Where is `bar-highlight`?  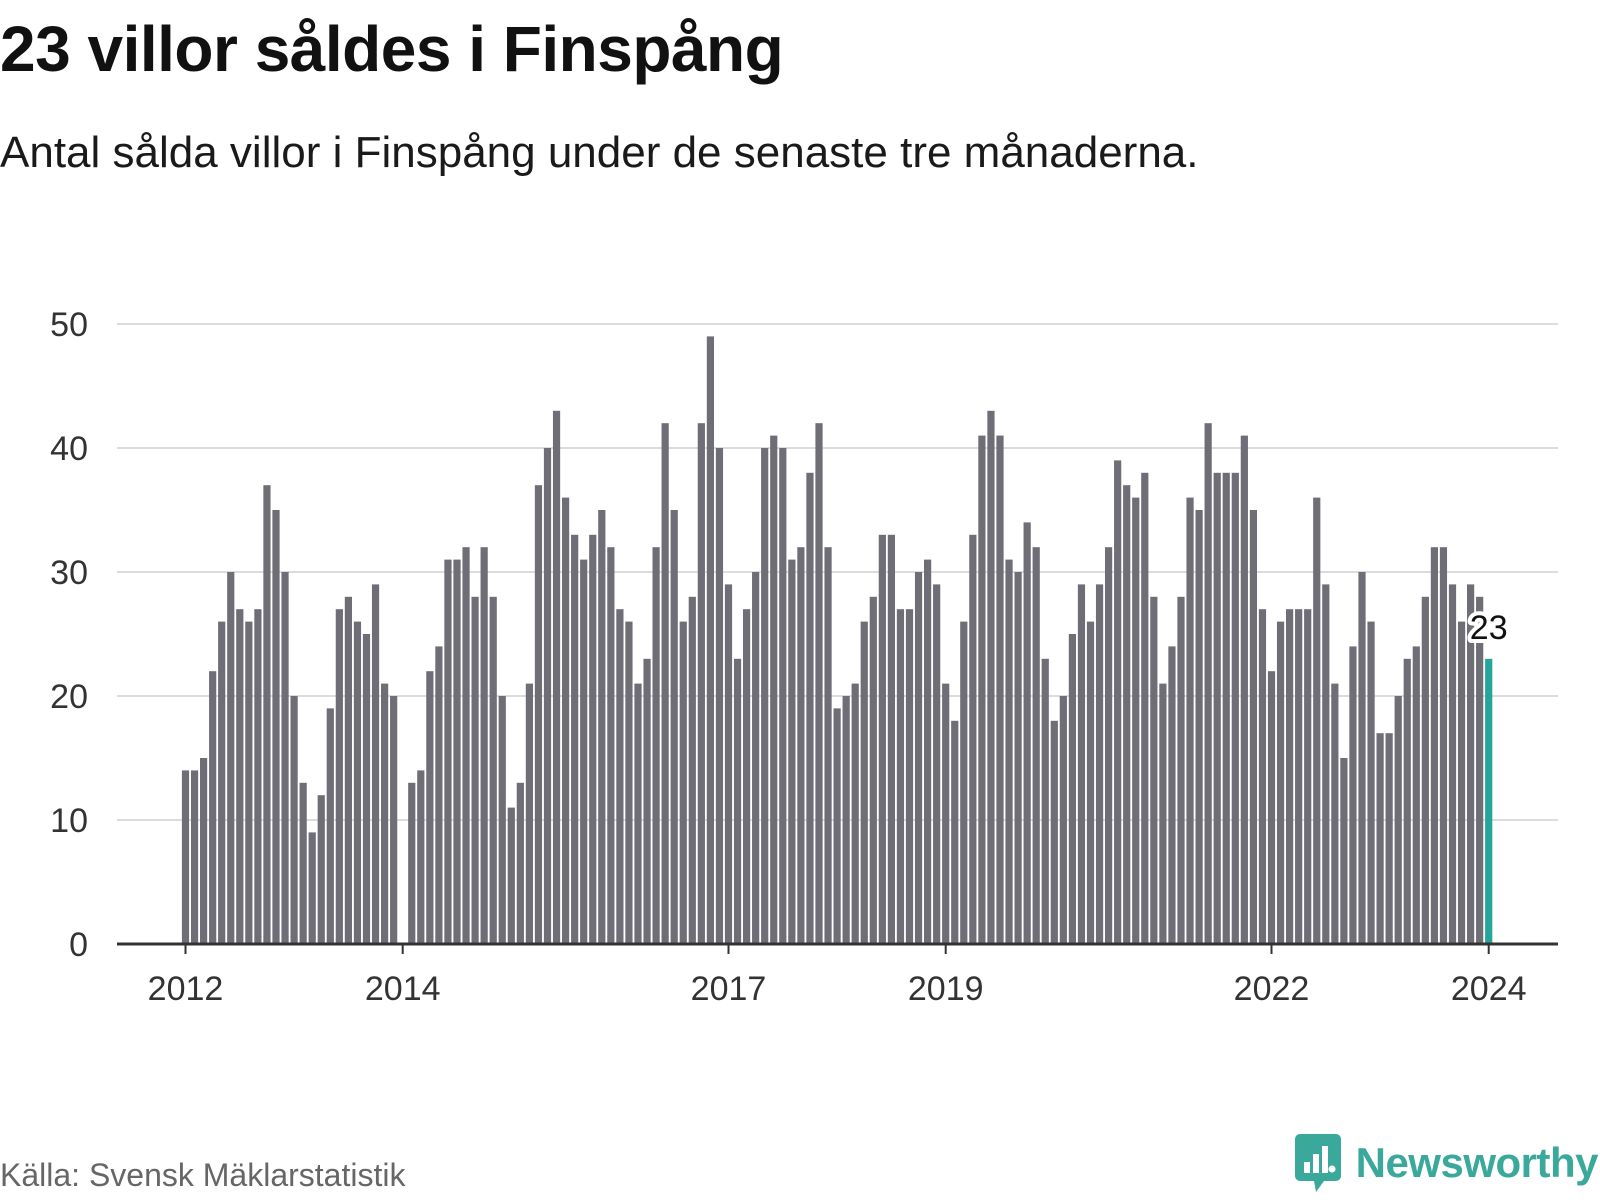 bar-highlight is located at coordinates (1489, 801).